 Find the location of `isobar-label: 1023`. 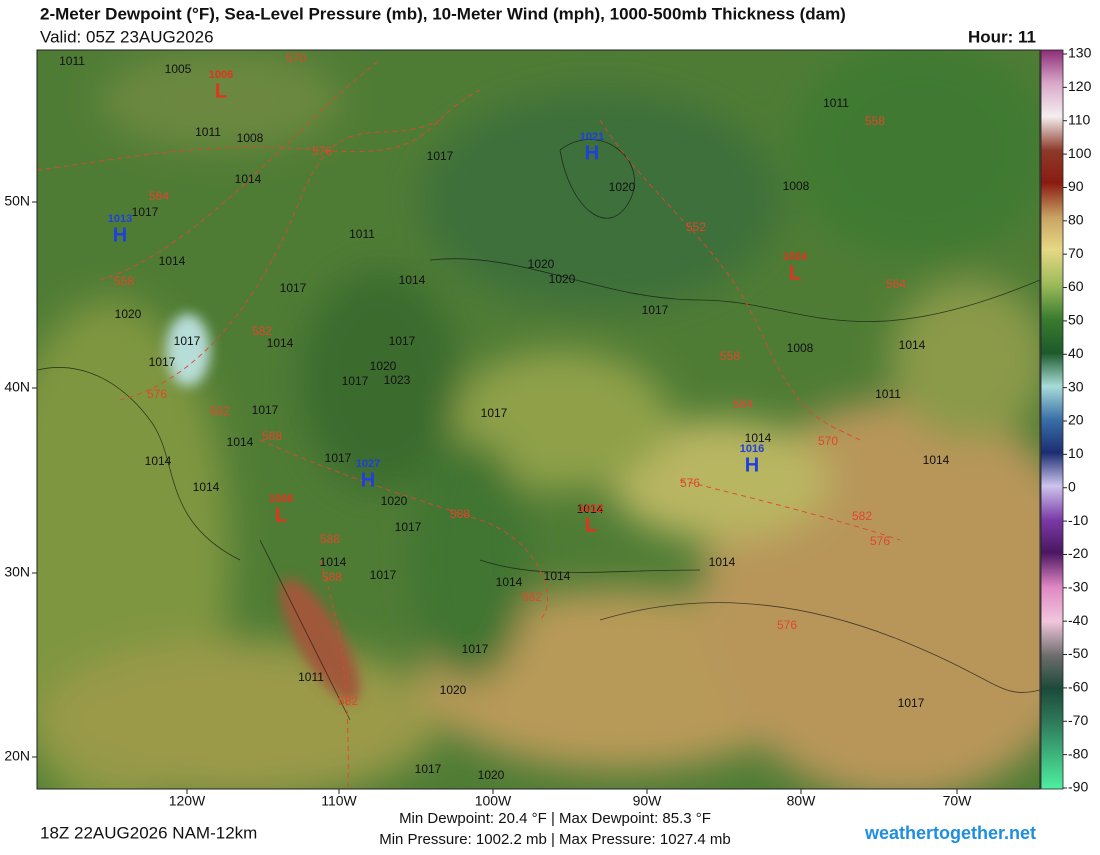

isobar-label: 1023 is located at coordinates (397, 380).